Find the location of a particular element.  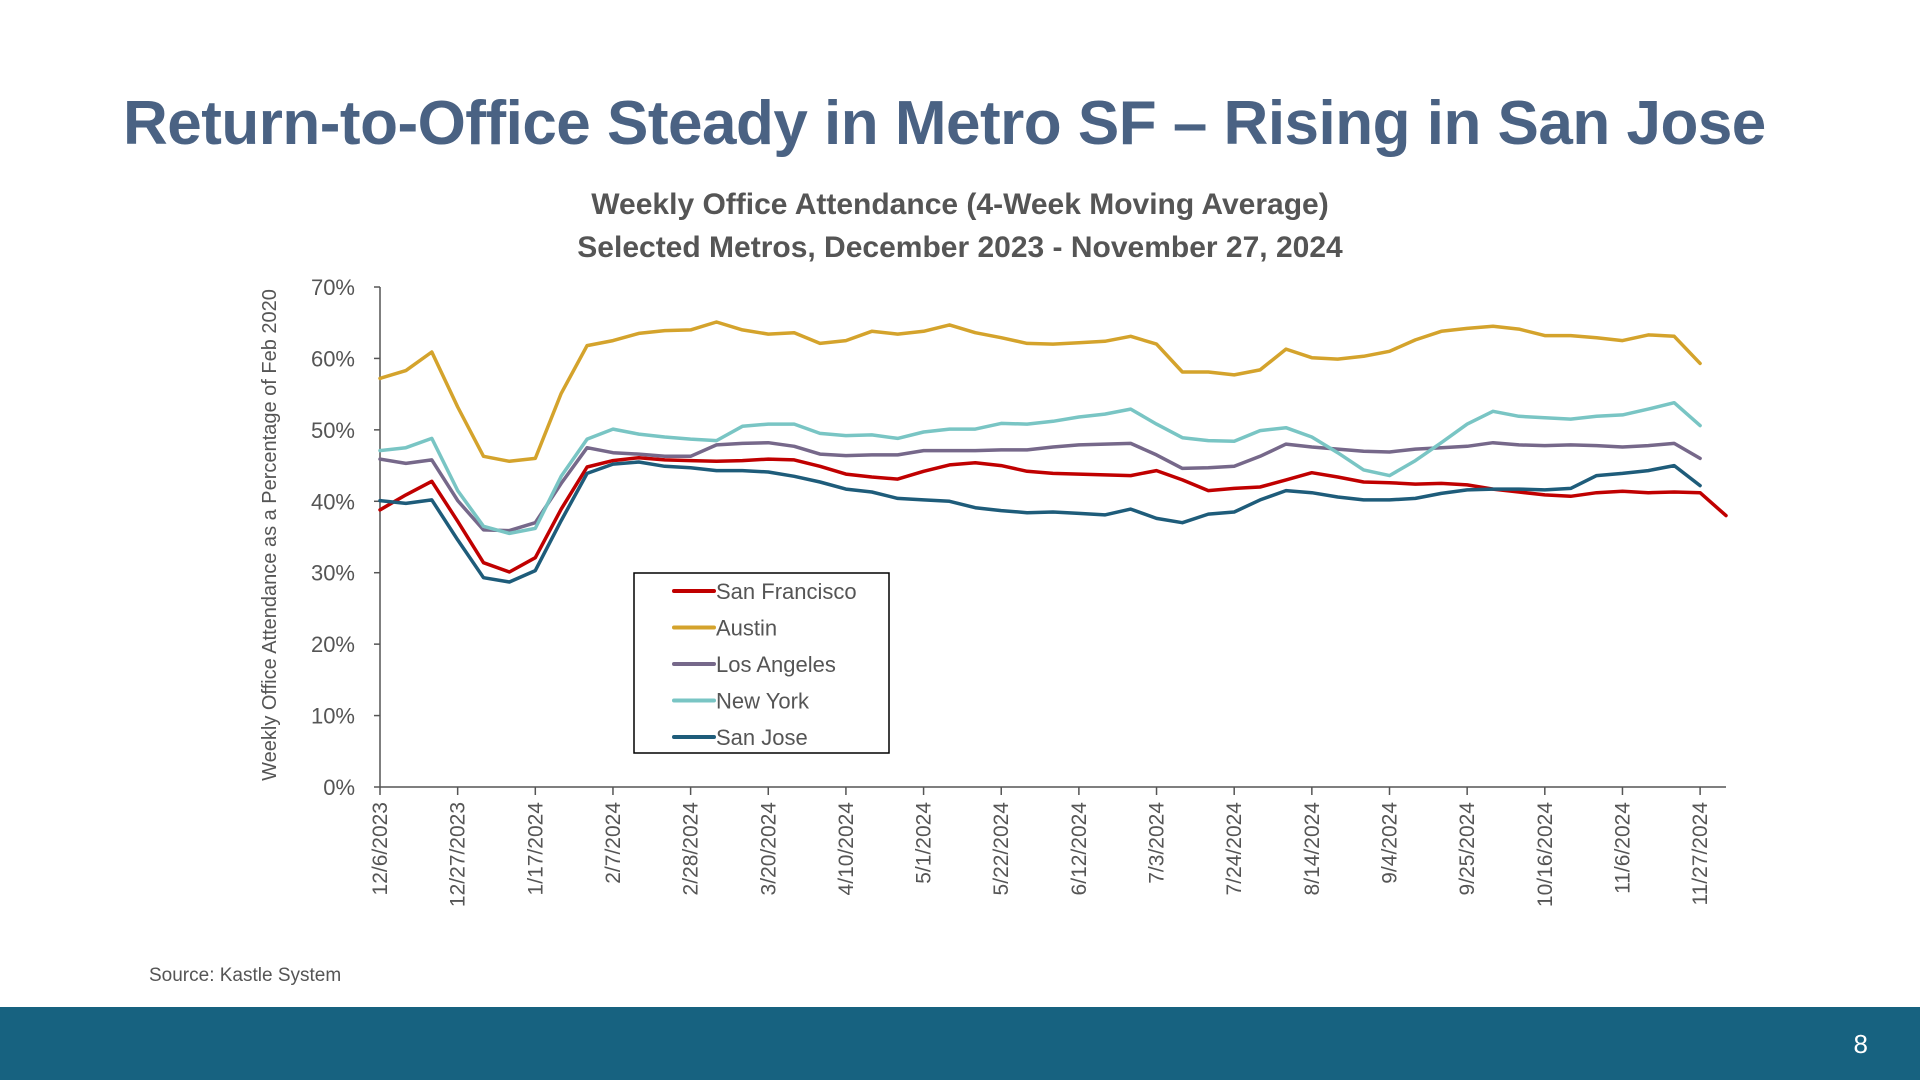

x-tick-label: 8/14/2024 is located at coordinates (1312, 849).